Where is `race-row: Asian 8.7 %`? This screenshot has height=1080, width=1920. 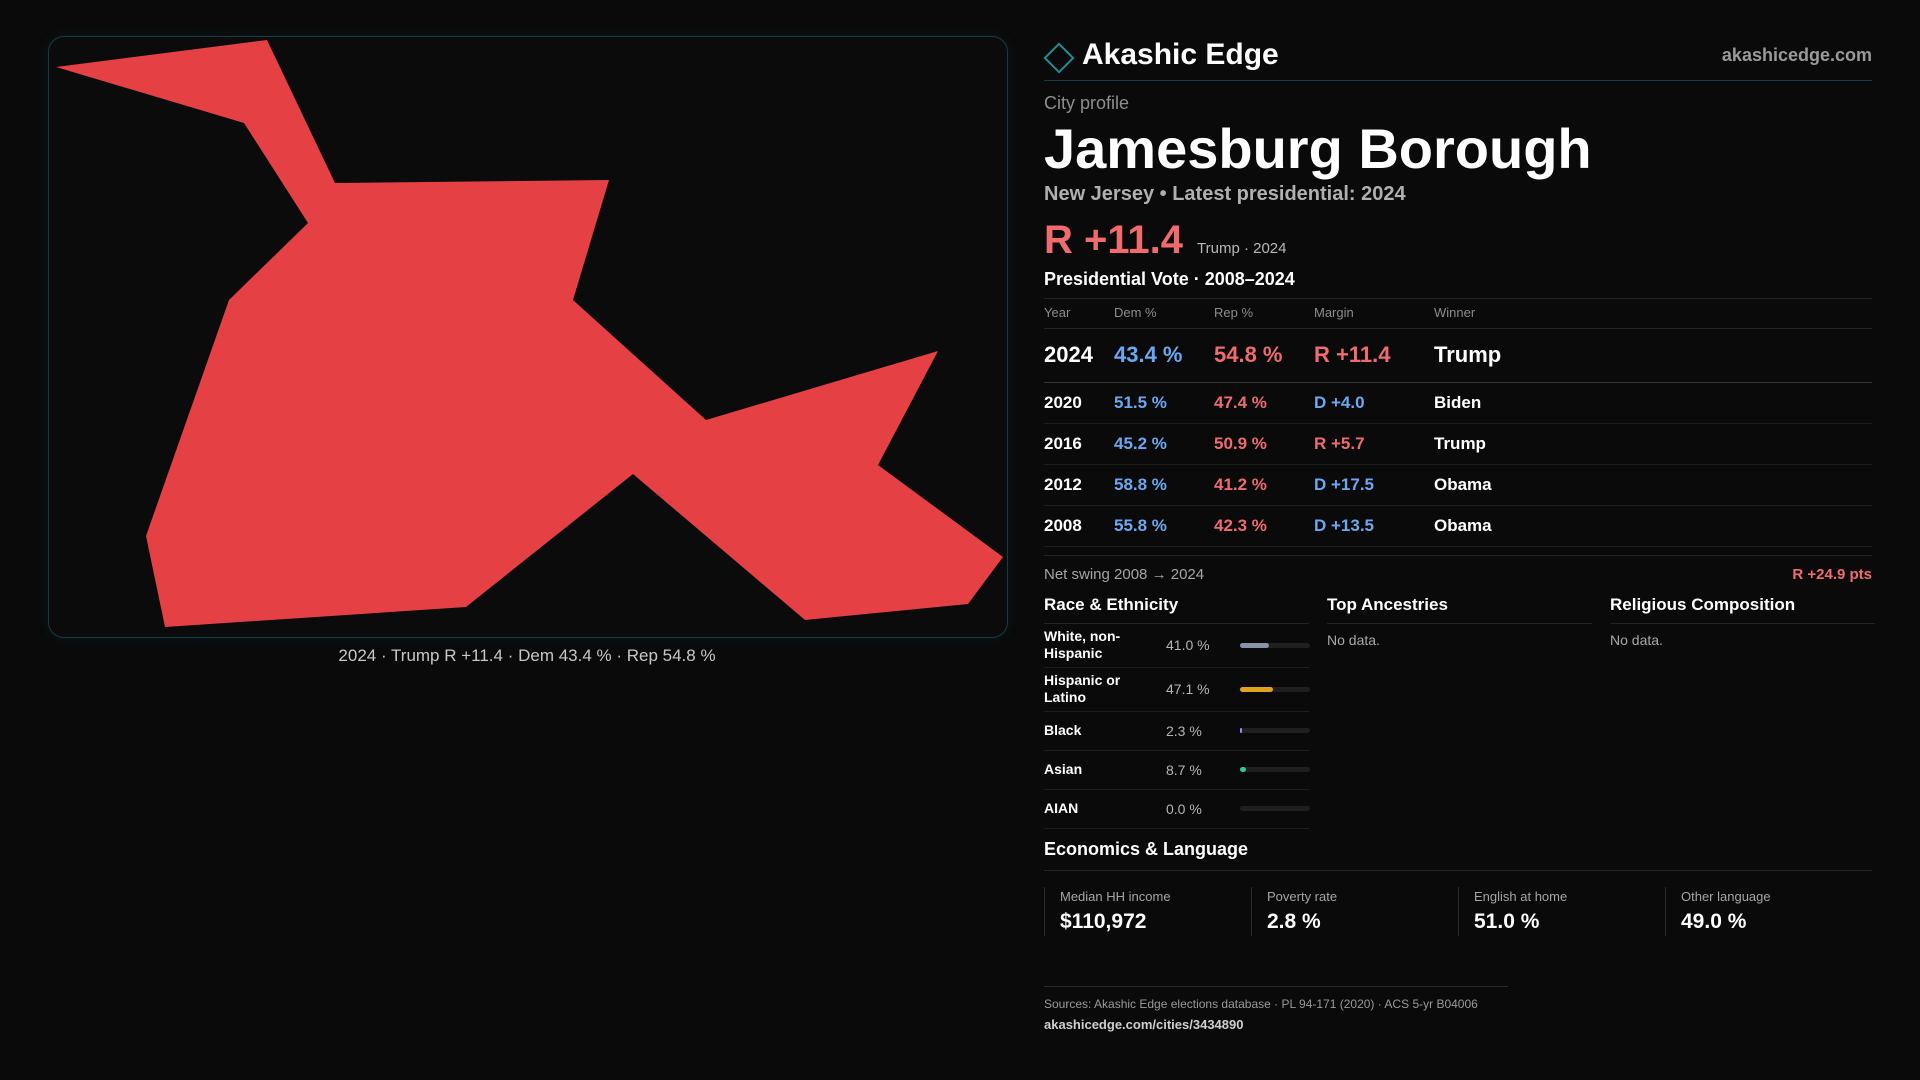
race-row: Asian 8.7 % is located at coordinates (1177, 770).